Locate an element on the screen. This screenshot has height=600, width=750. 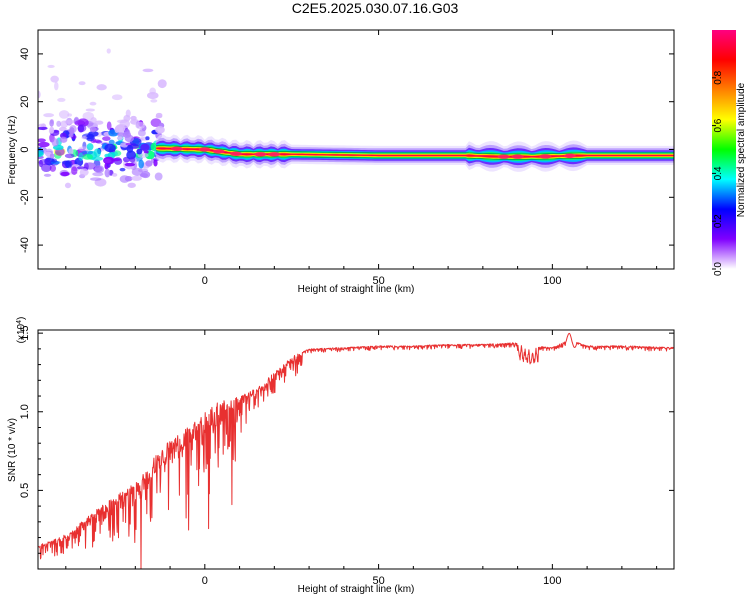
y-tick-label: -40 is located at coordinates (25, 245).